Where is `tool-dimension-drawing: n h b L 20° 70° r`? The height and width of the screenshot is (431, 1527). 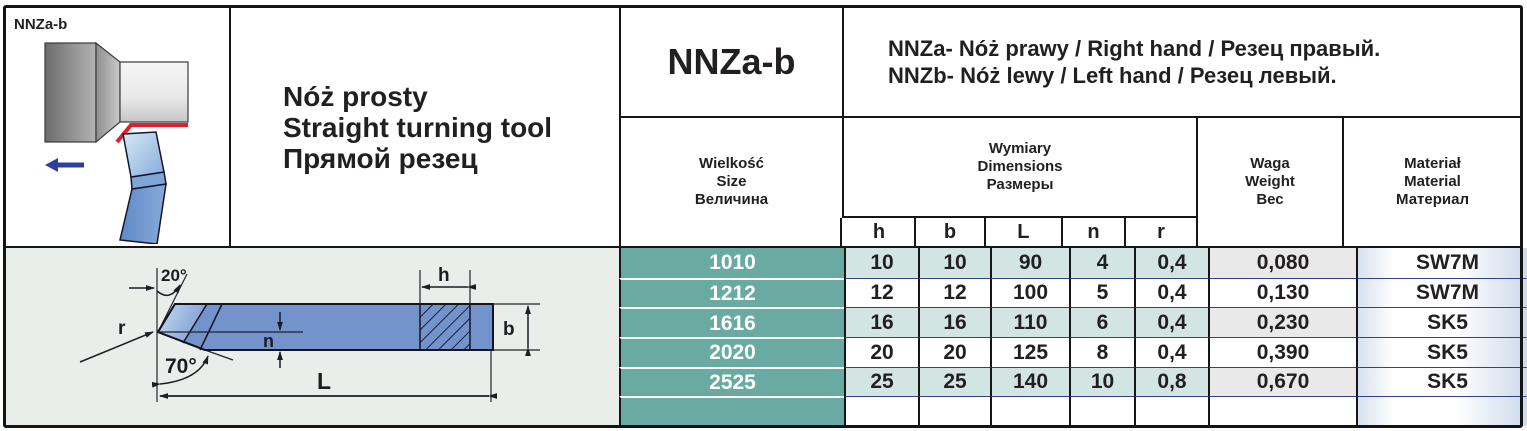 tool-dimension-drawing: n h b L 20° 70° r is located at coordinates (309, 333).